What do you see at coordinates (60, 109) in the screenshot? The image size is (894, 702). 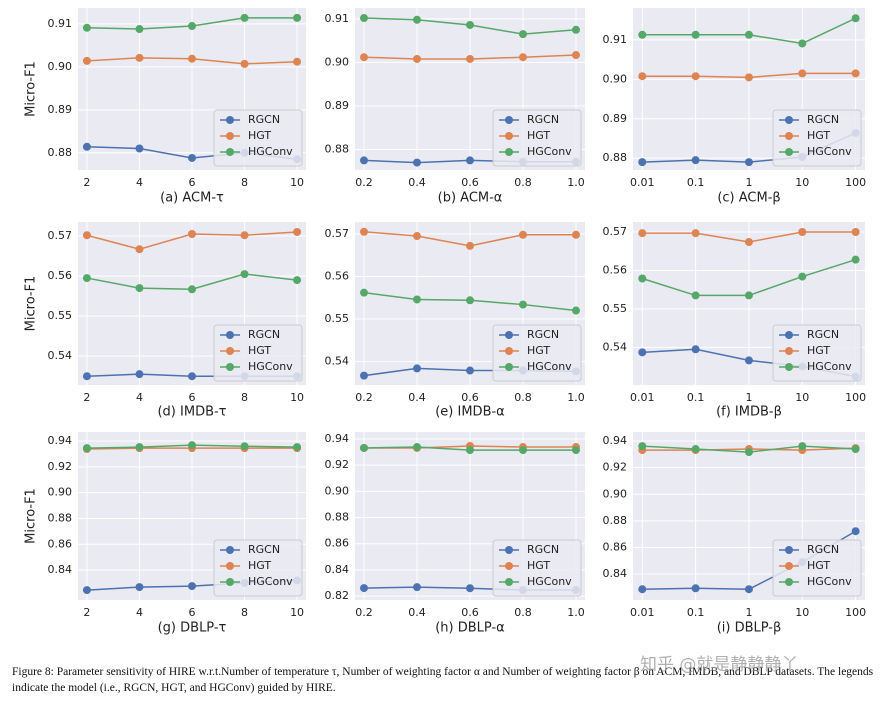 I see `y-tick-label: 0.89` at bounding box center [60, 109].